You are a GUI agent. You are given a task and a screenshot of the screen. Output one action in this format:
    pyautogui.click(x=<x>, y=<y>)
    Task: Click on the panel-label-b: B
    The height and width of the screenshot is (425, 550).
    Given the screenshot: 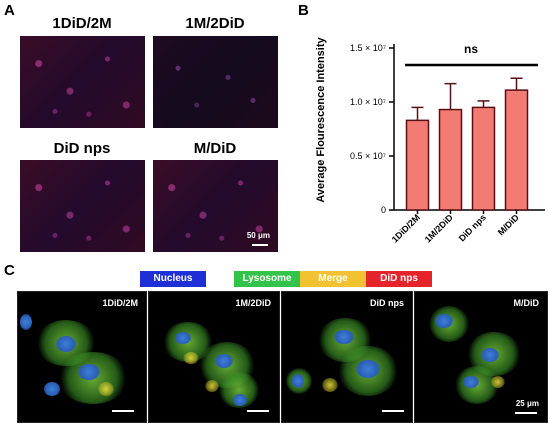 What is the action you would take?
    pyautogui.click(x=303, y=10)
    